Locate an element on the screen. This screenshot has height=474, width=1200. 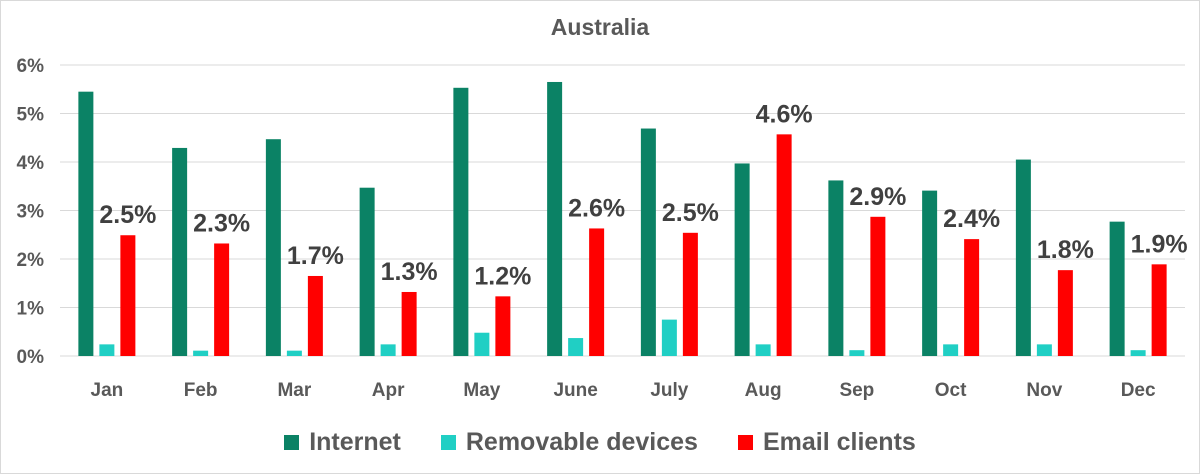
chart-legend: Internet Removable devices Email clients is located at coordinates (600, 442).